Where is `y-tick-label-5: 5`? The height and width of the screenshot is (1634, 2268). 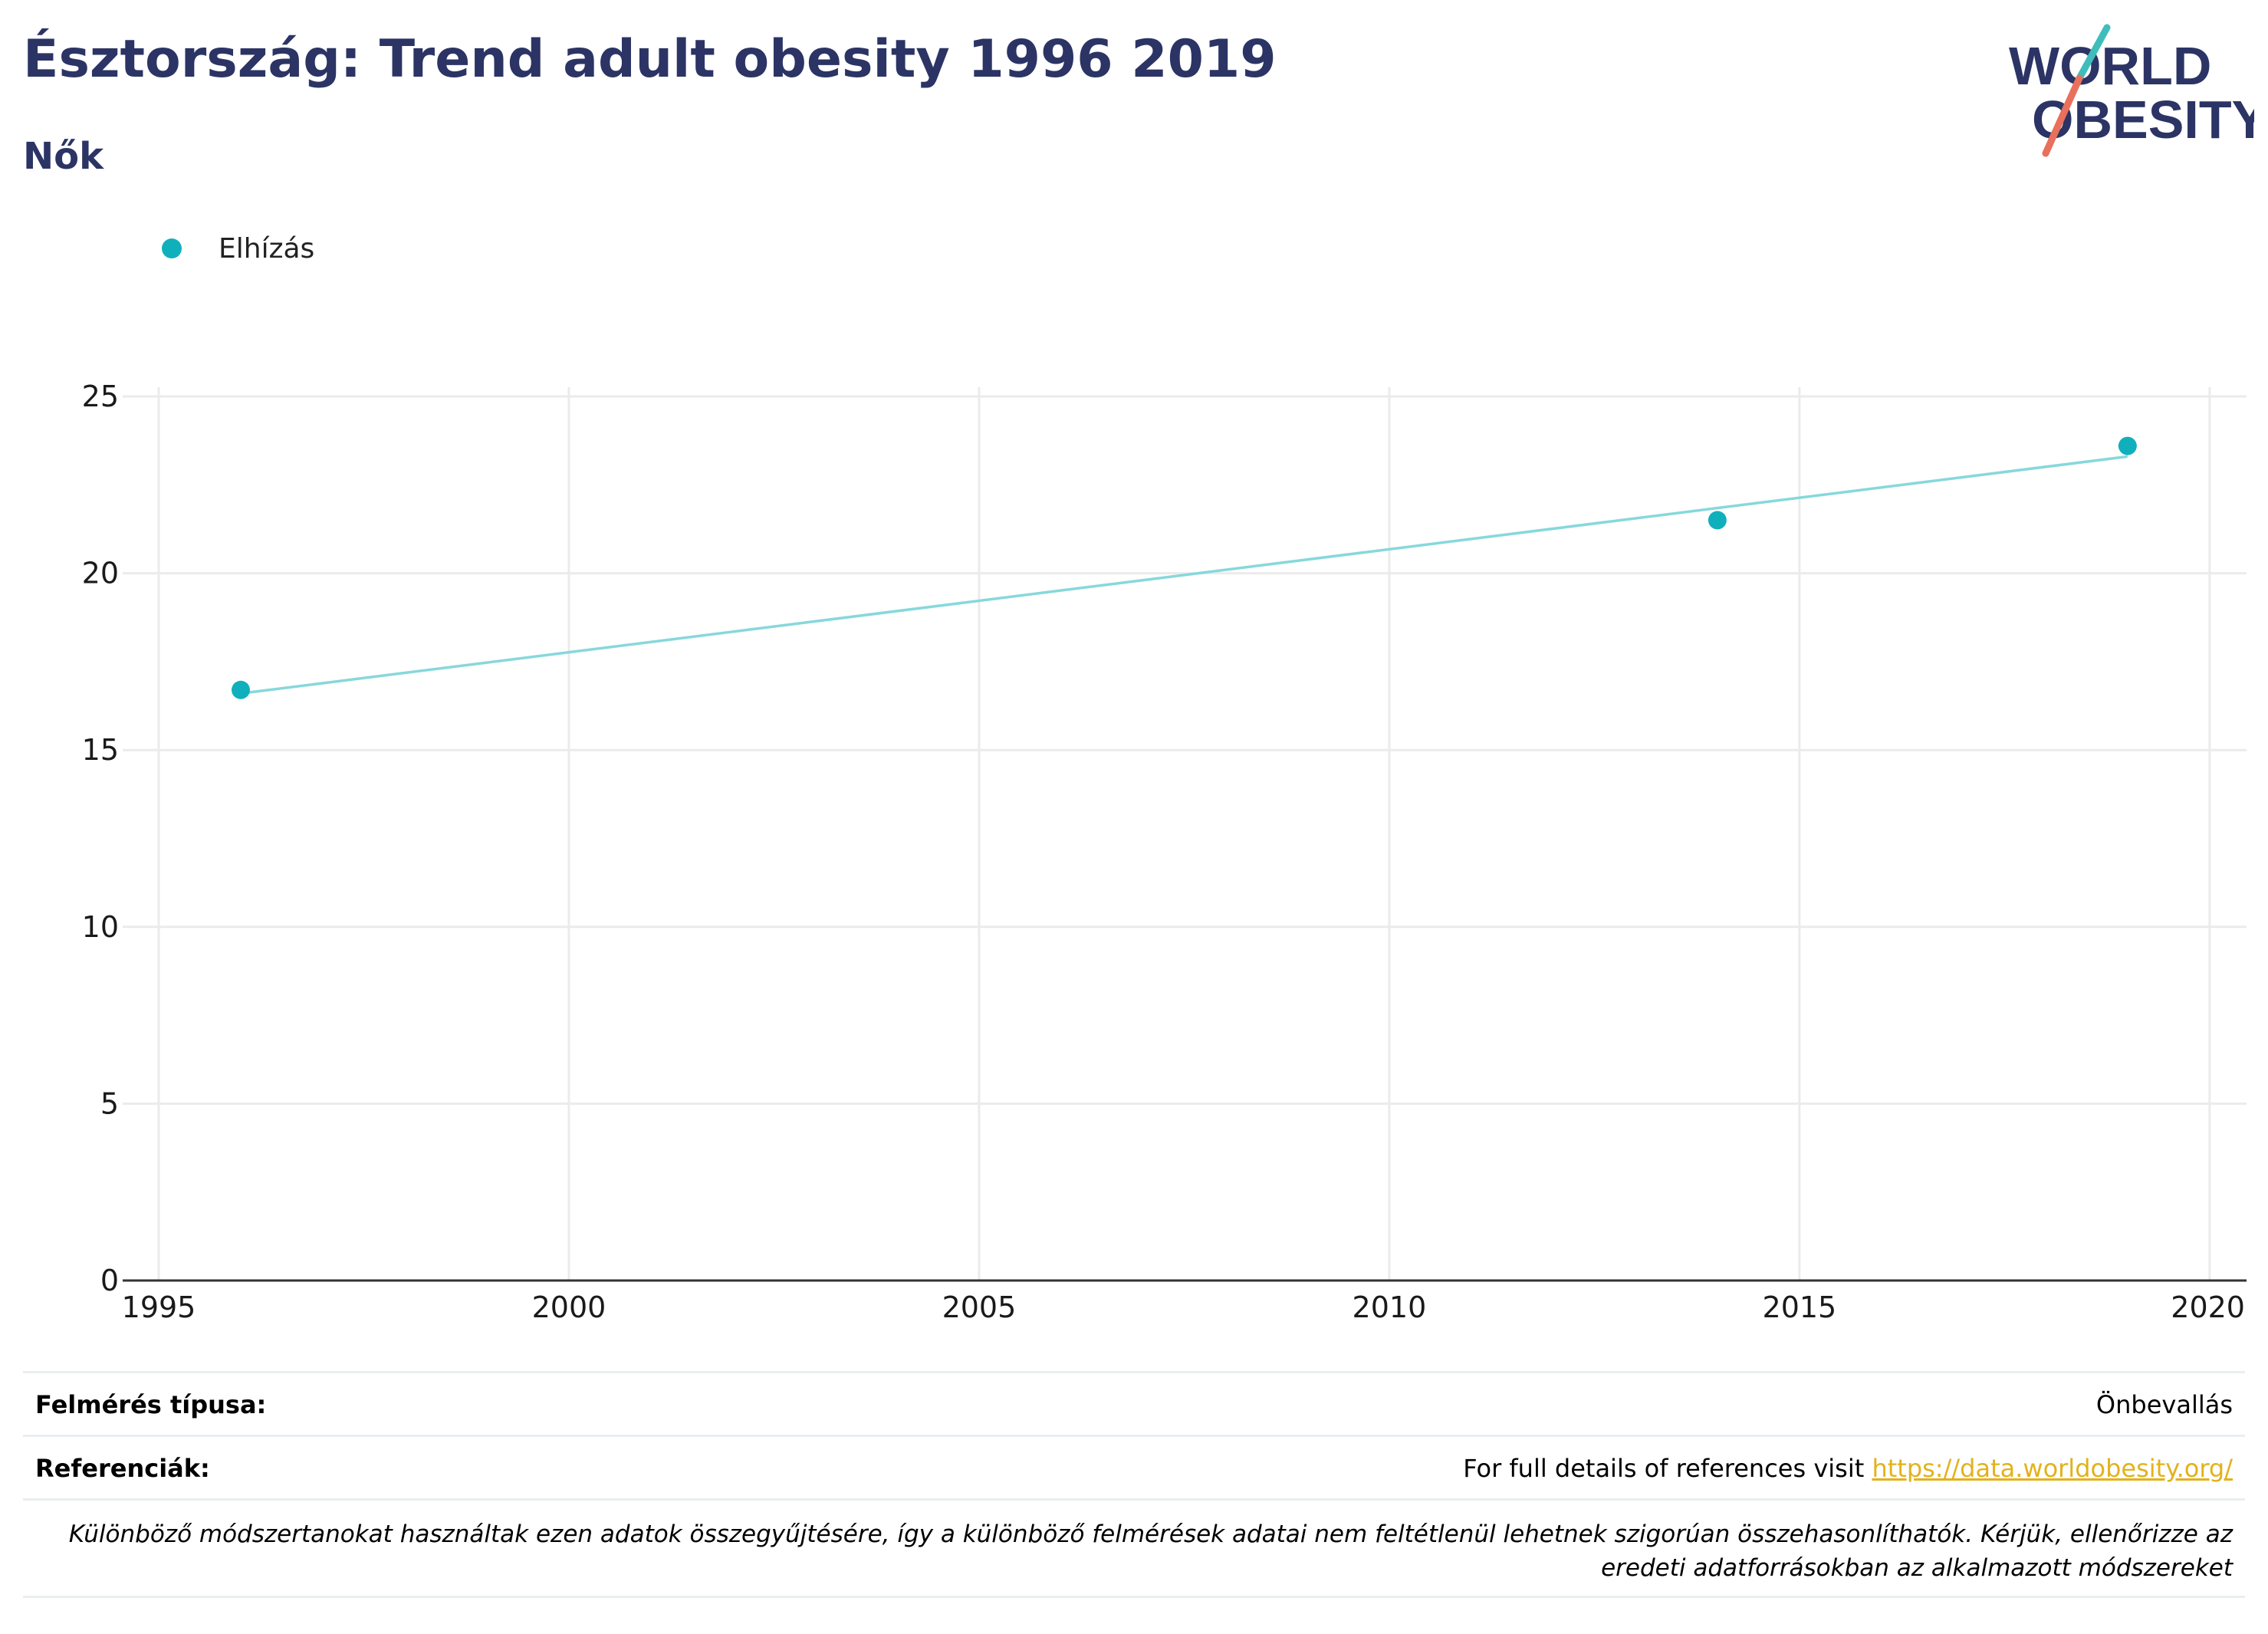
y-tick-label-5: 5 is located at coordinates (109, 1104).